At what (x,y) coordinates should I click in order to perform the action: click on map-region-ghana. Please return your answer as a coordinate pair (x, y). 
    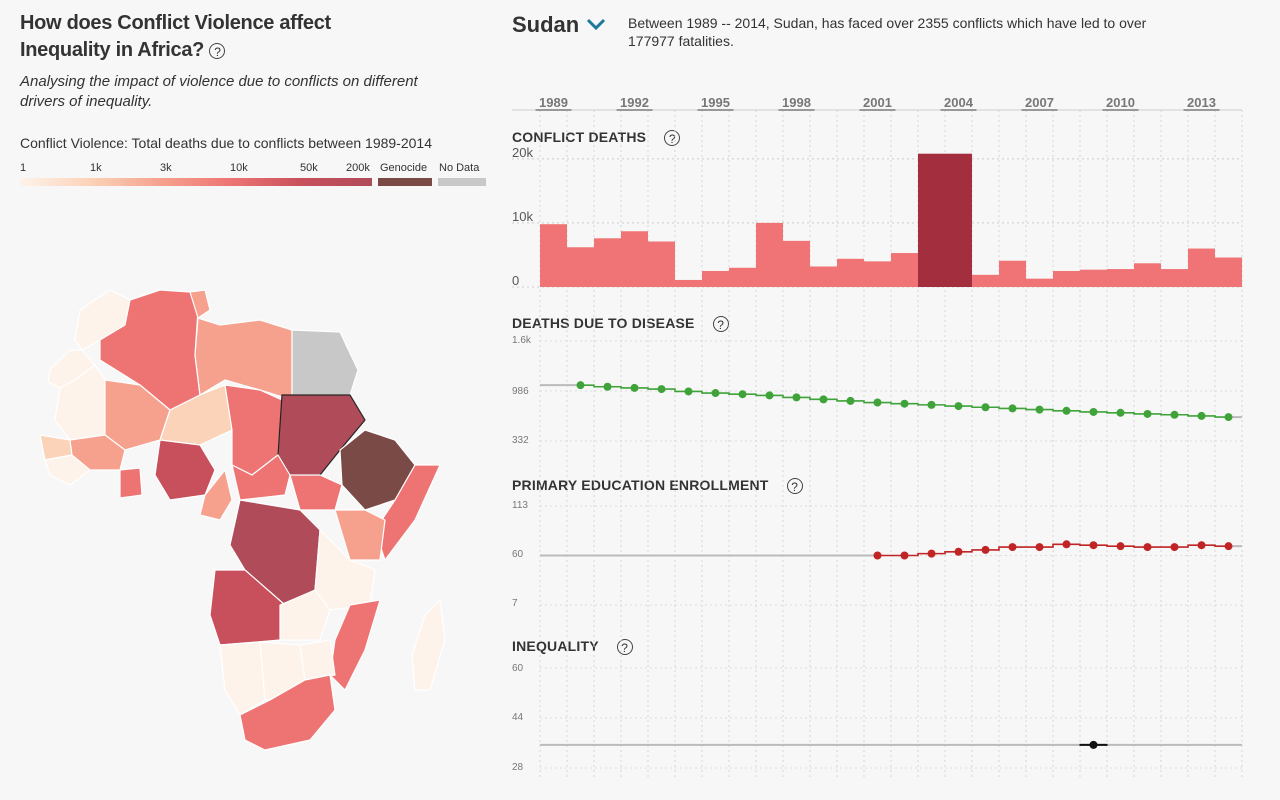
    Looking at the image, I should click on (131, 483).